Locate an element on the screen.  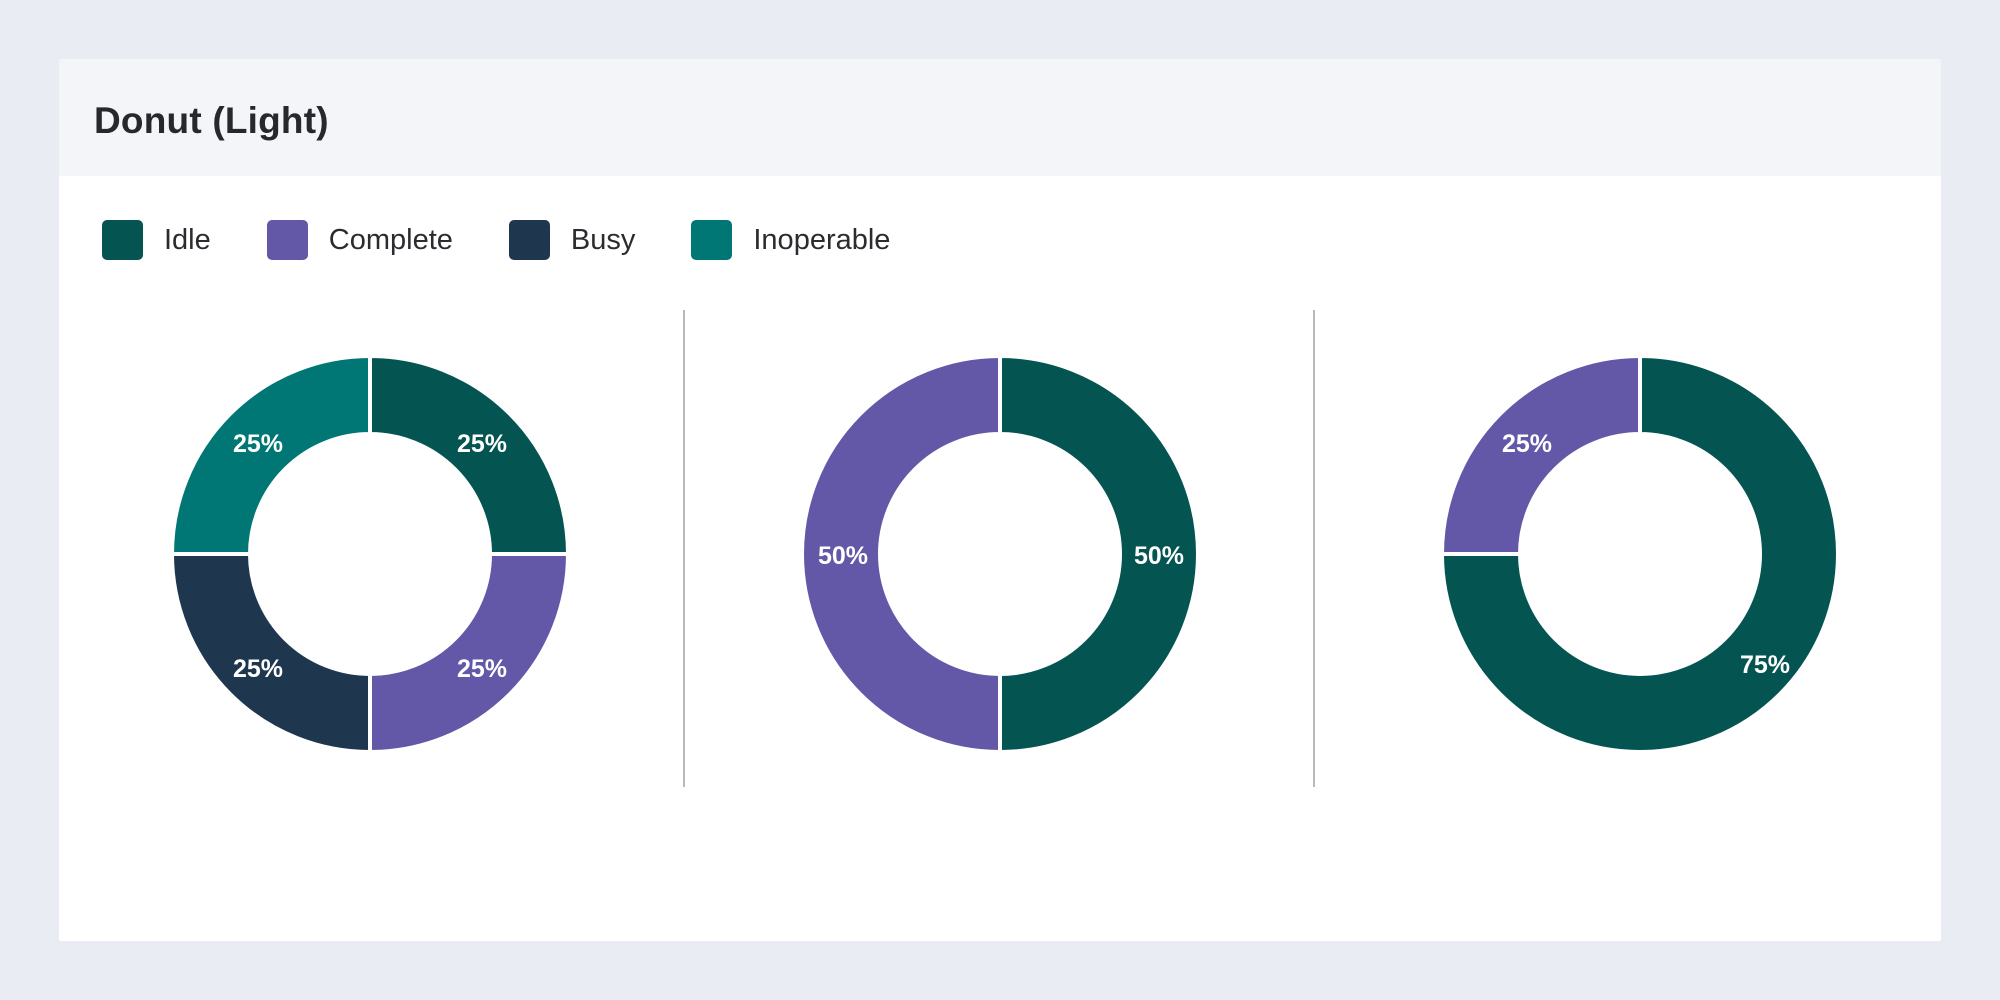
legend-swatch-busy is located at coordinates (529, 240).